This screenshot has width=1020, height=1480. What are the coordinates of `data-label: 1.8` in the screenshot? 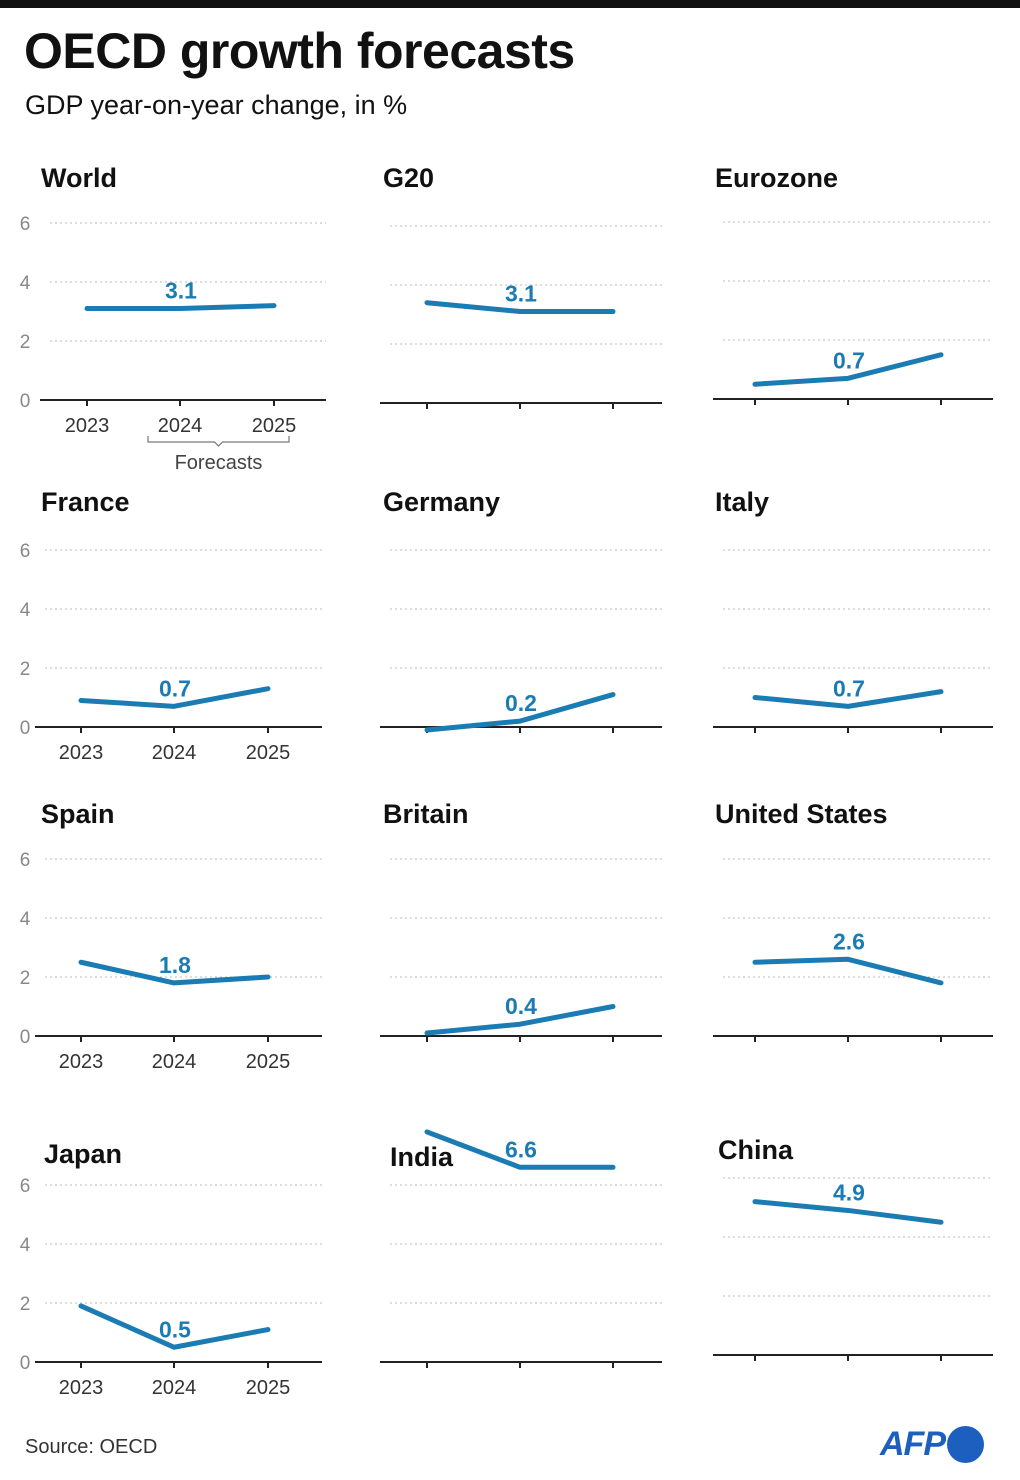 It's located at (175, 965).